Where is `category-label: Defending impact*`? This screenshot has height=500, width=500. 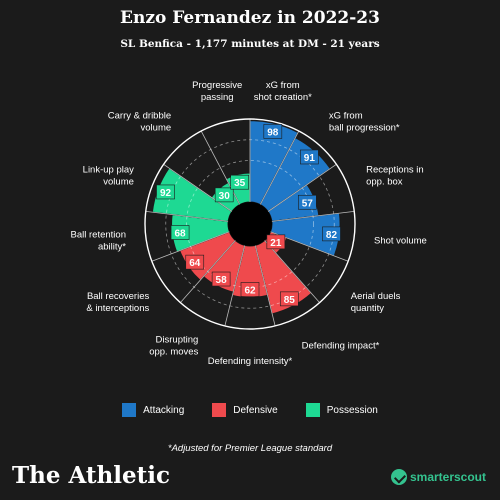
category-label: Defending impact* is located at coordinates (341, 345).